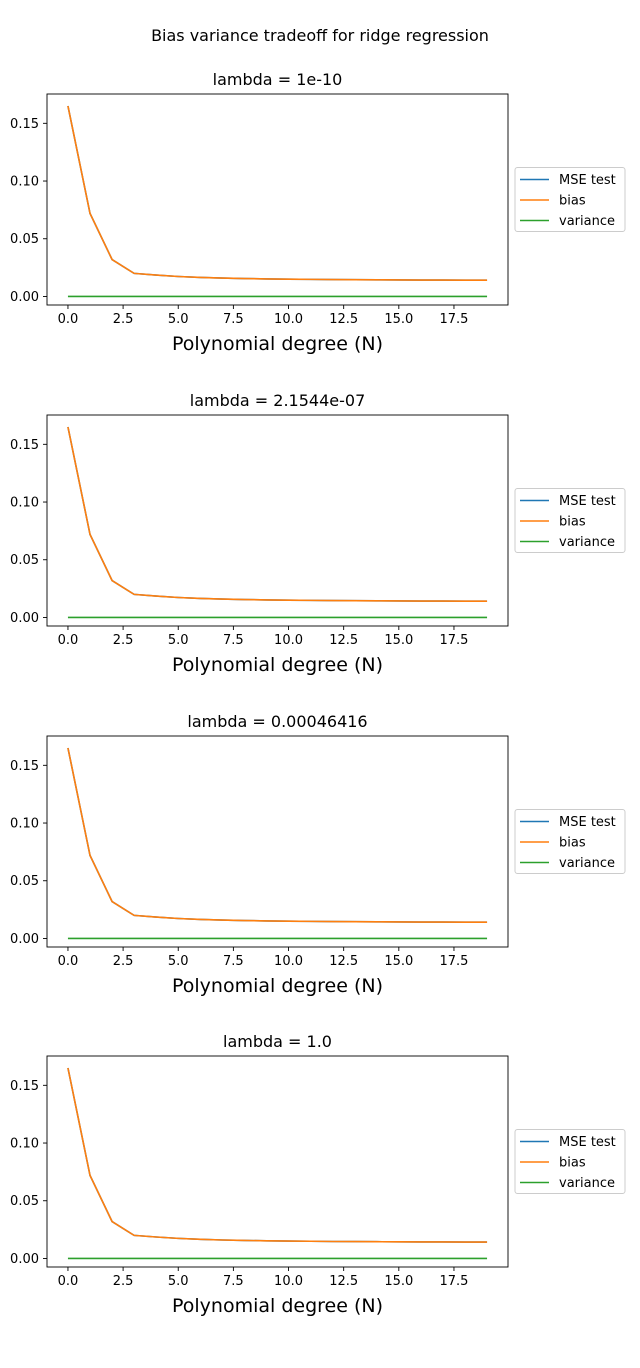 This screenshot has width=640, height=1368. I want to click on chart-title: lambda = 2.1544e-07, so click(278, 400).